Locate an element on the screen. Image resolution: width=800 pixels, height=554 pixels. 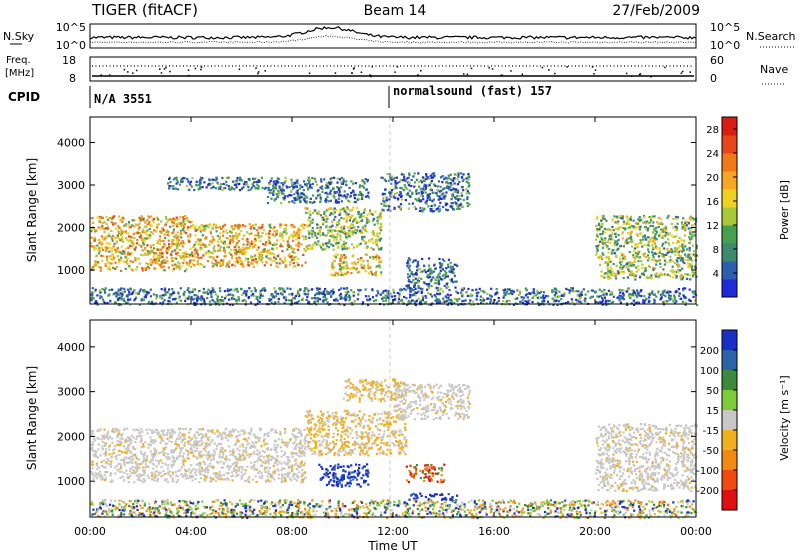
colorbar-tick: 28 is located at coordinates (712, 130).